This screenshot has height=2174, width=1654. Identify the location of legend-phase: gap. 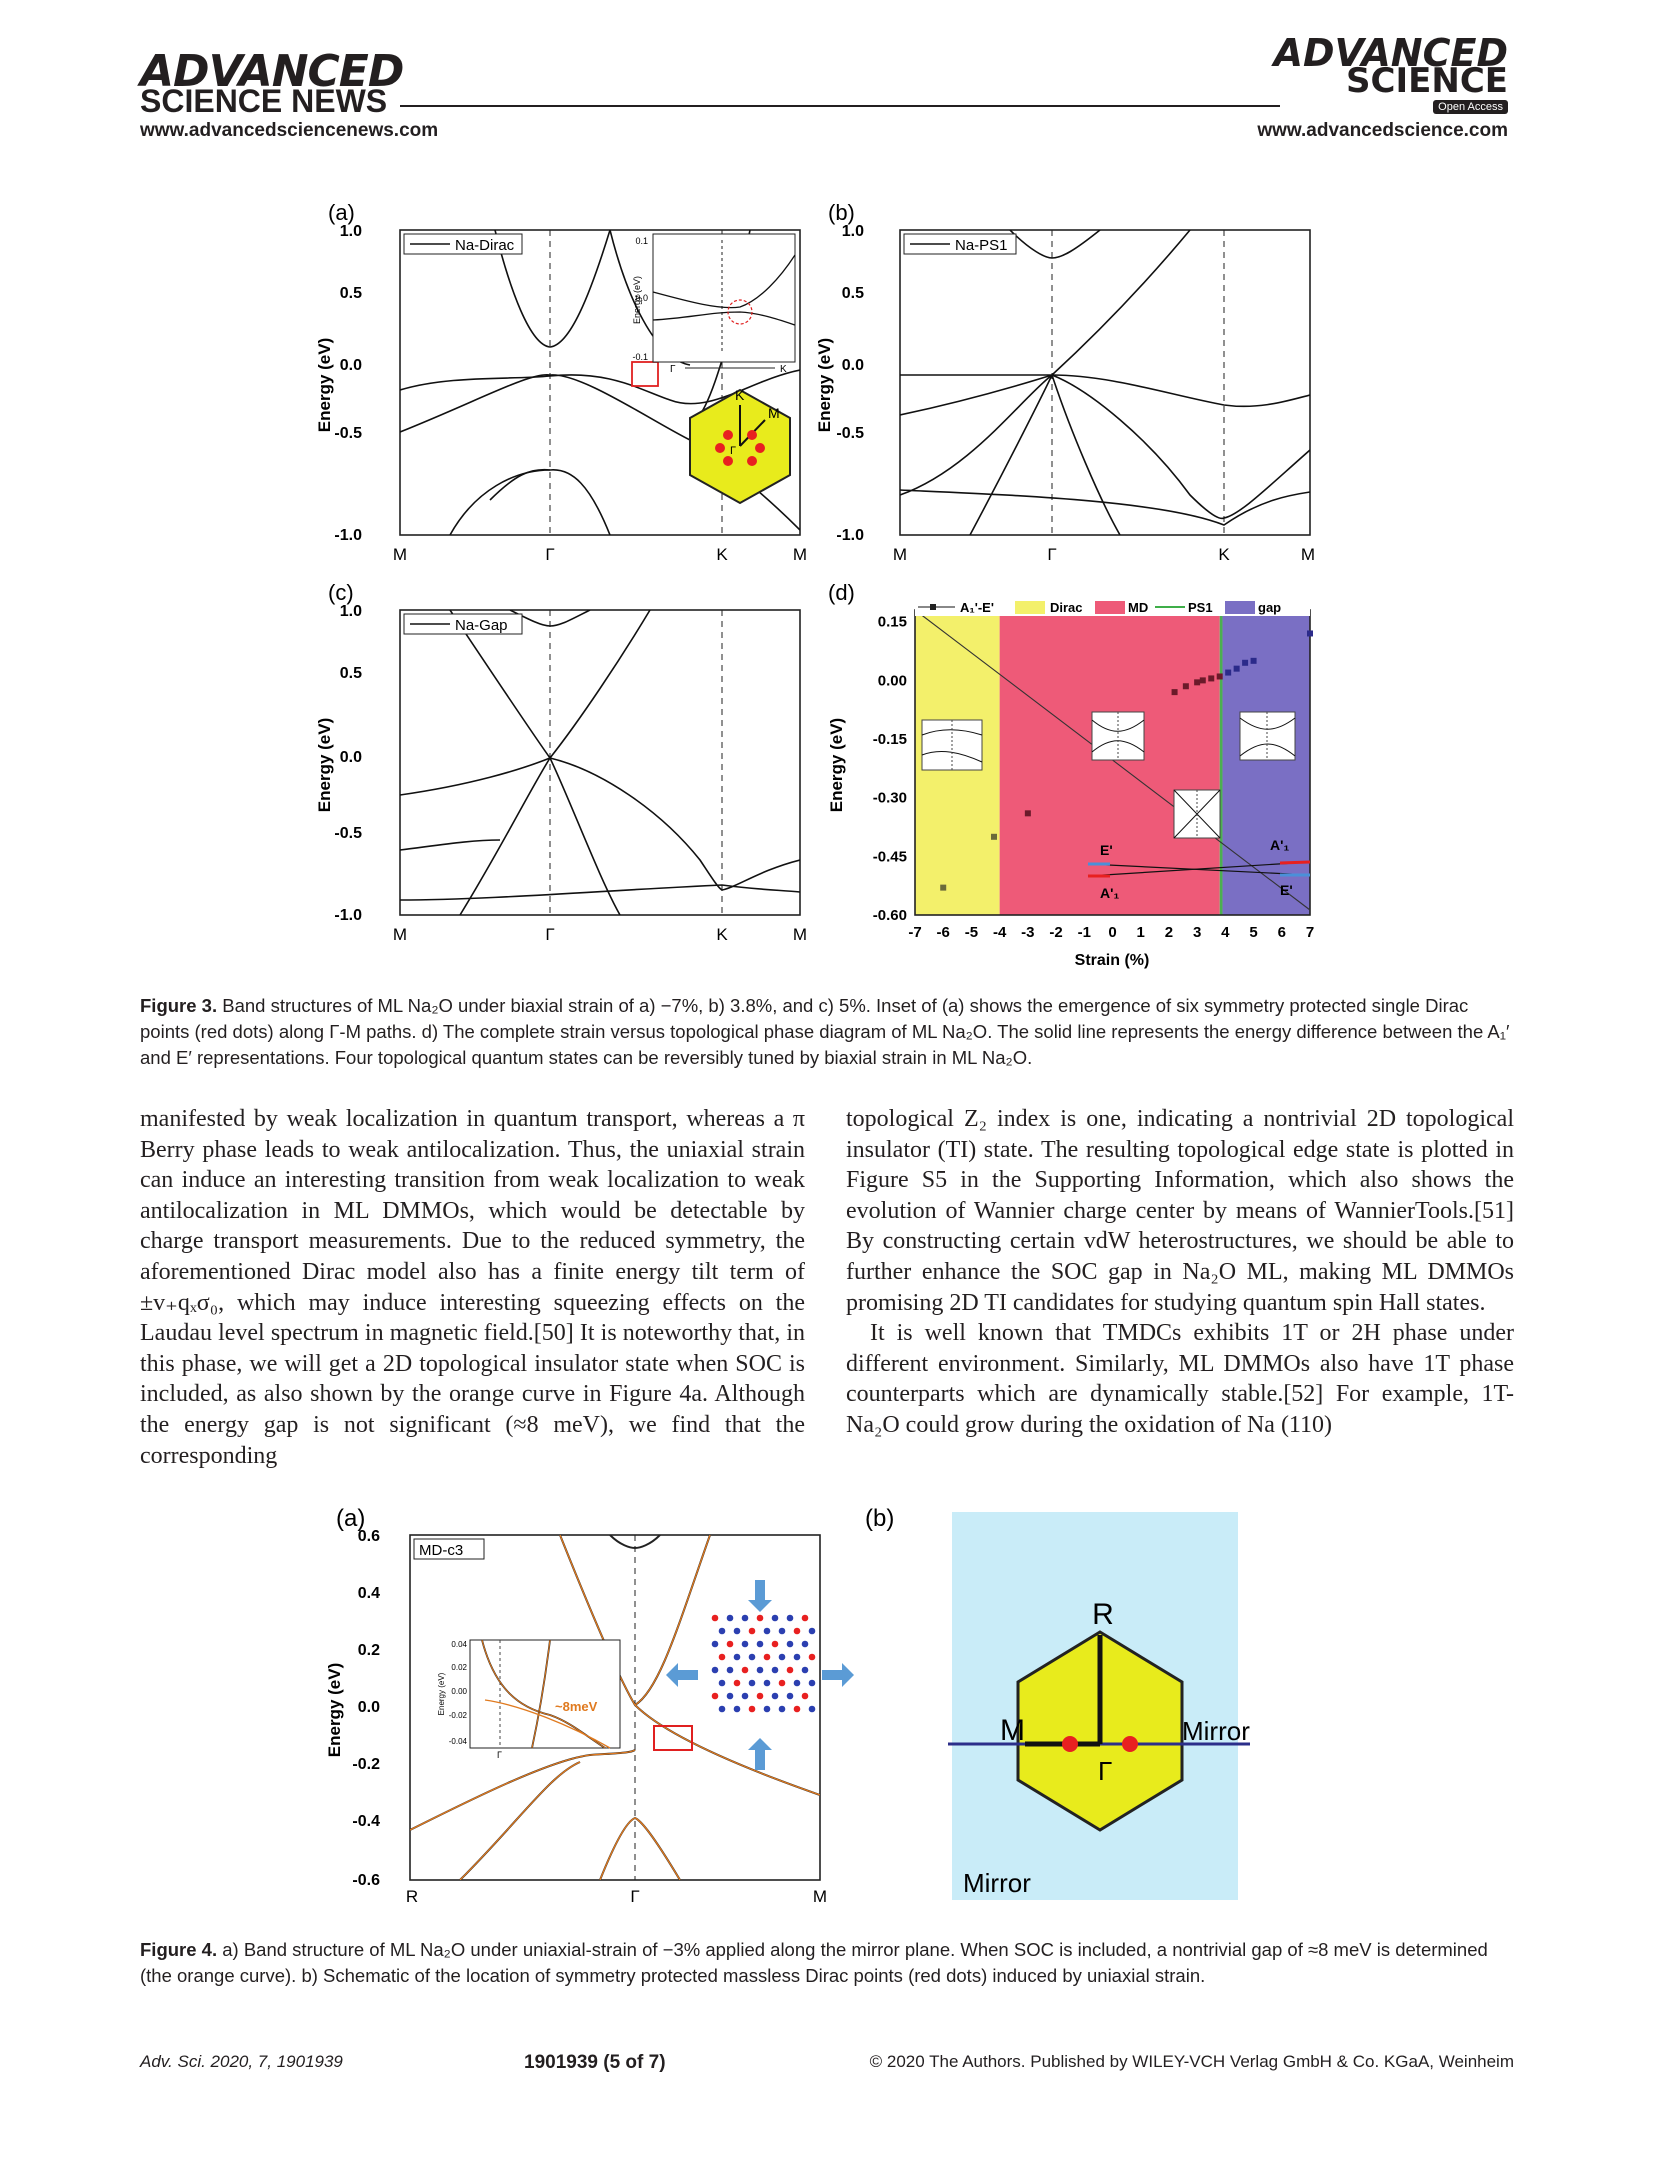
(1269, 607).